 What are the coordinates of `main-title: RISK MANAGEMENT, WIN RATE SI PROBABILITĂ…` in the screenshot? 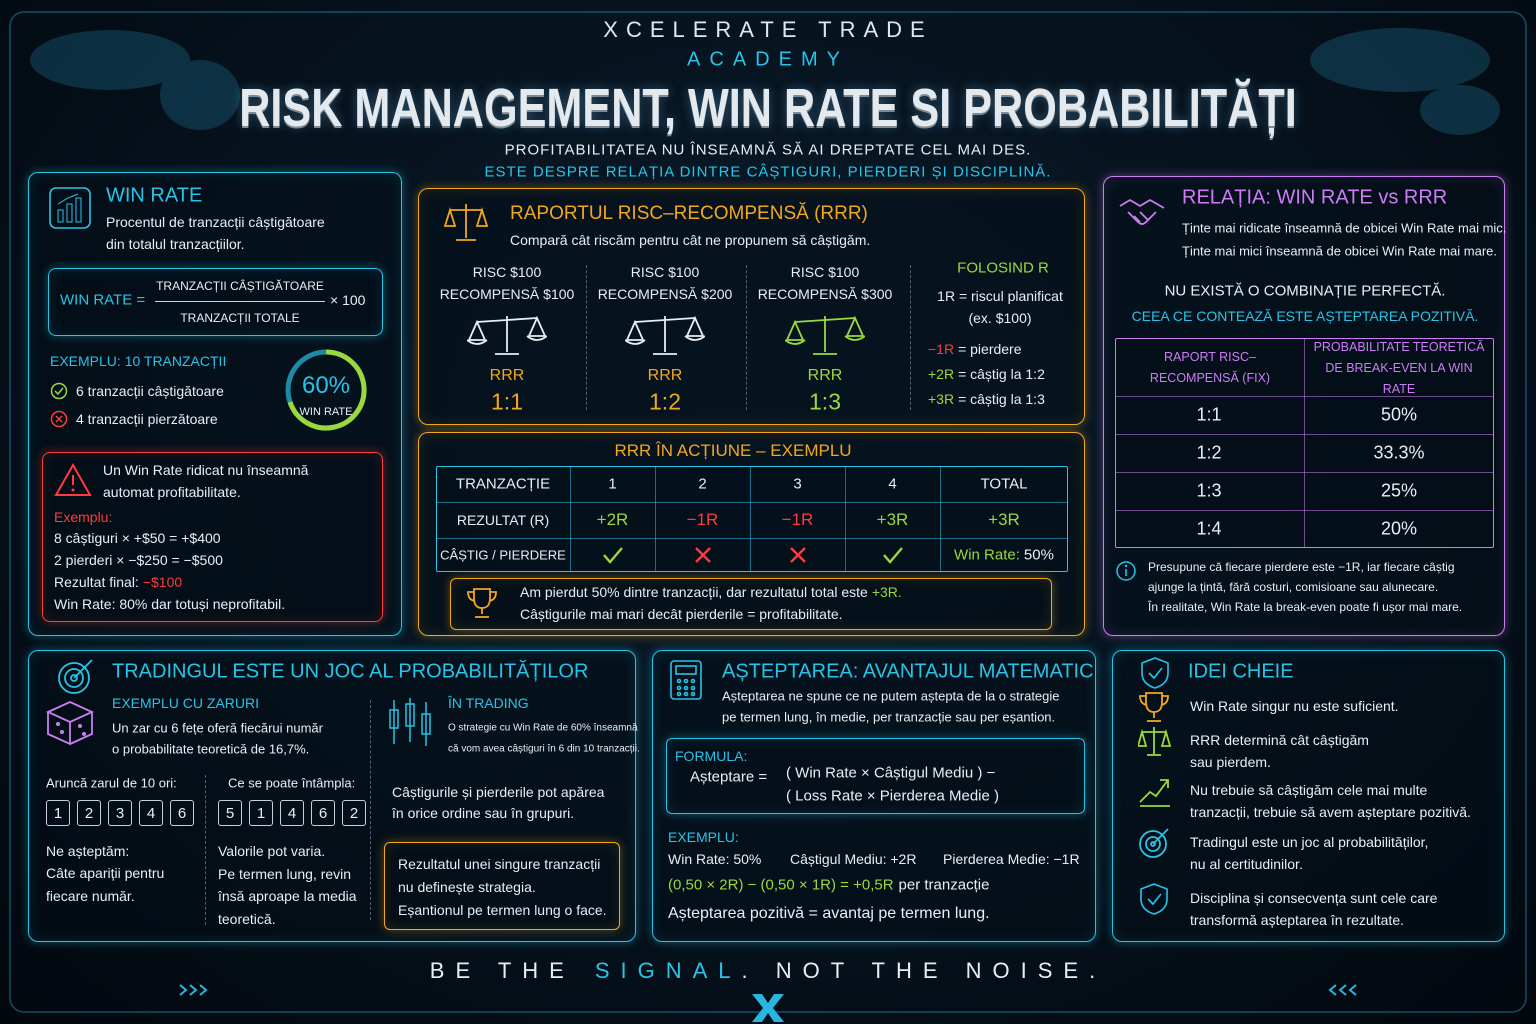 It's located at (768, 108).